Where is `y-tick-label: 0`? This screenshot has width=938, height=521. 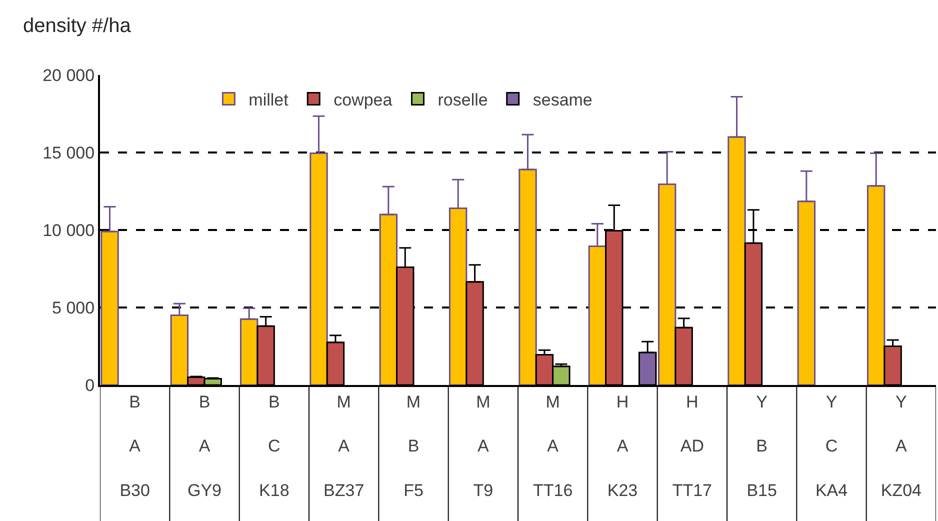
y-tick-label: 0 is located at coordinates (90, 385).